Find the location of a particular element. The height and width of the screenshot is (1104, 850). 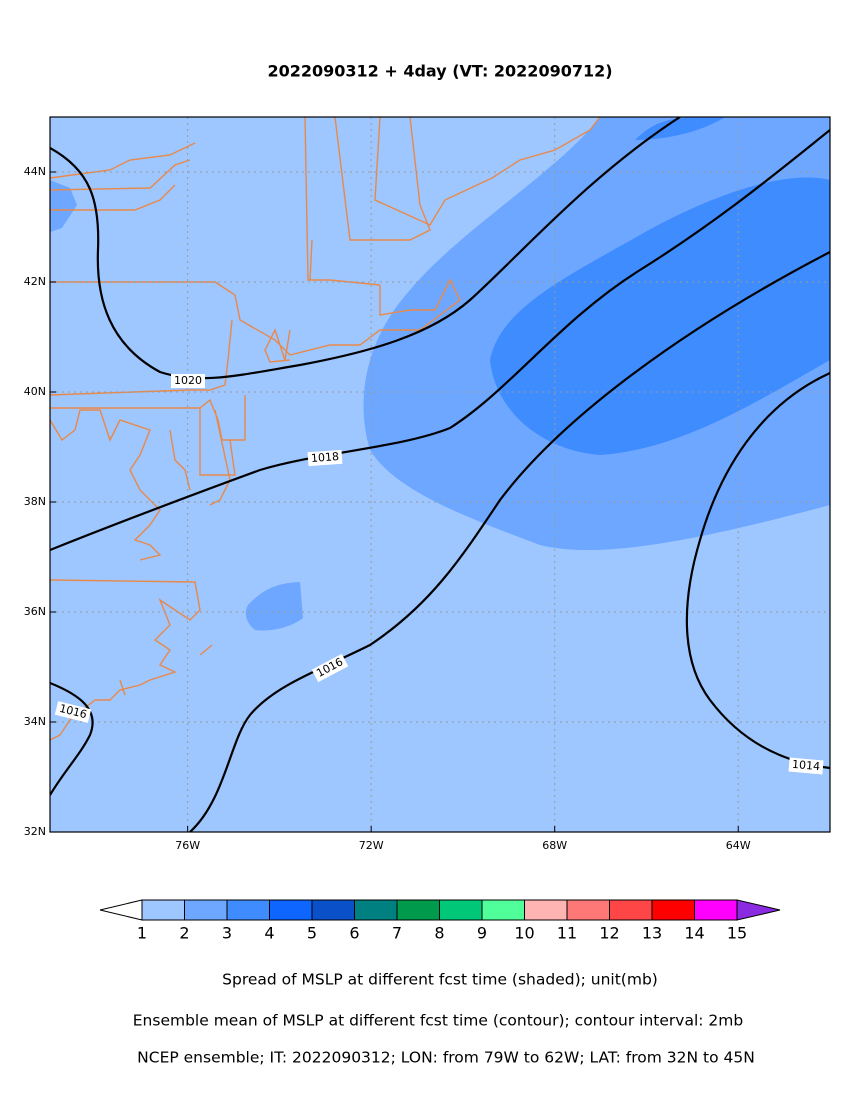

y-tick-label: 44N is located at coordinates (35, 171).